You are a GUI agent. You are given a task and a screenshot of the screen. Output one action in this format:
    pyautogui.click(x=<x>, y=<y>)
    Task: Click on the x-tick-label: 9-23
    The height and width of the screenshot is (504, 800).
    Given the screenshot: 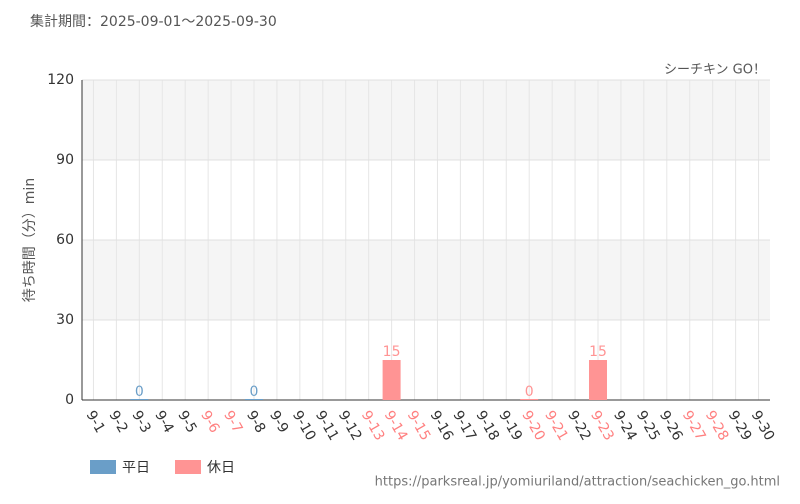 What is the action you would take?
    pyautogui.click(x=602, y=426)
    